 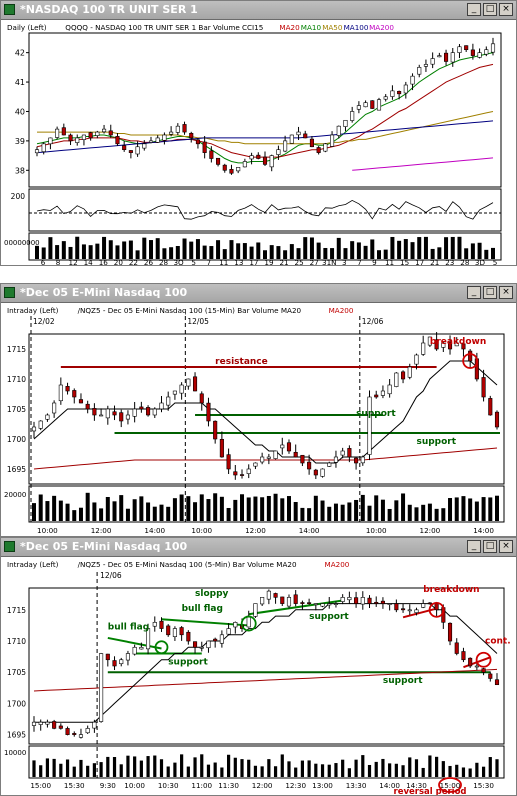 I want to click on volume-scale-label: 10000, so click(x=15, y=753).